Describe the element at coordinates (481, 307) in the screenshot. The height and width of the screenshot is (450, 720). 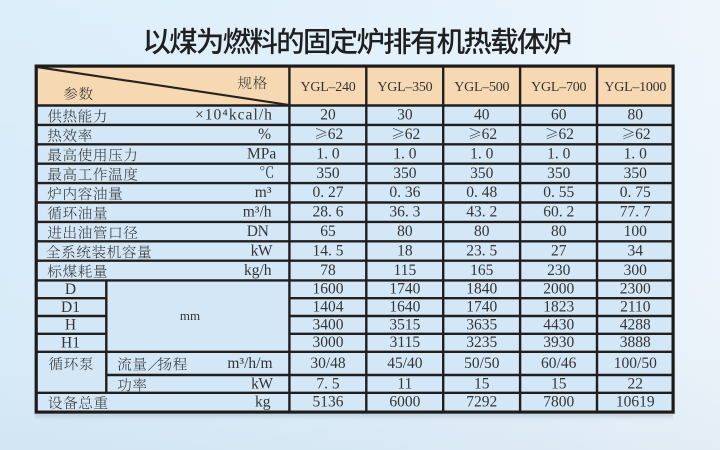
I see `svg-text: 1740` at that location.